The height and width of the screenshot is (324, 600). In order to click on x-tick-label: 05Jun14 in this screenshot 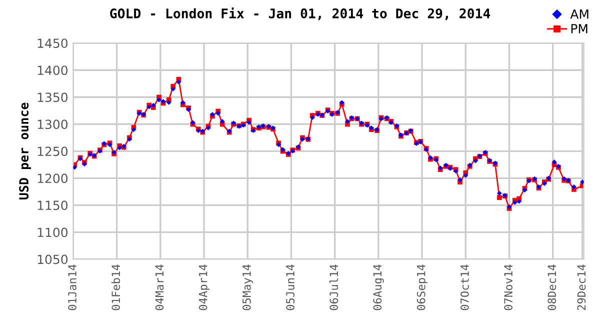, I will do `click(290, 287)`.